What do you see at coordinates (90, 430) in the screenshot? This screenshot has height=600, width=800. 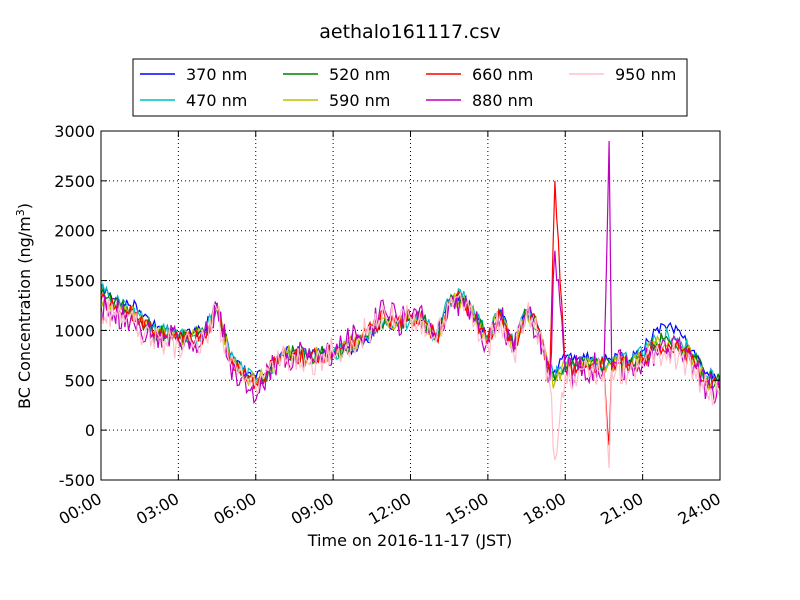 I see `y-tick-label: 0` at bounding box center [90, 430].